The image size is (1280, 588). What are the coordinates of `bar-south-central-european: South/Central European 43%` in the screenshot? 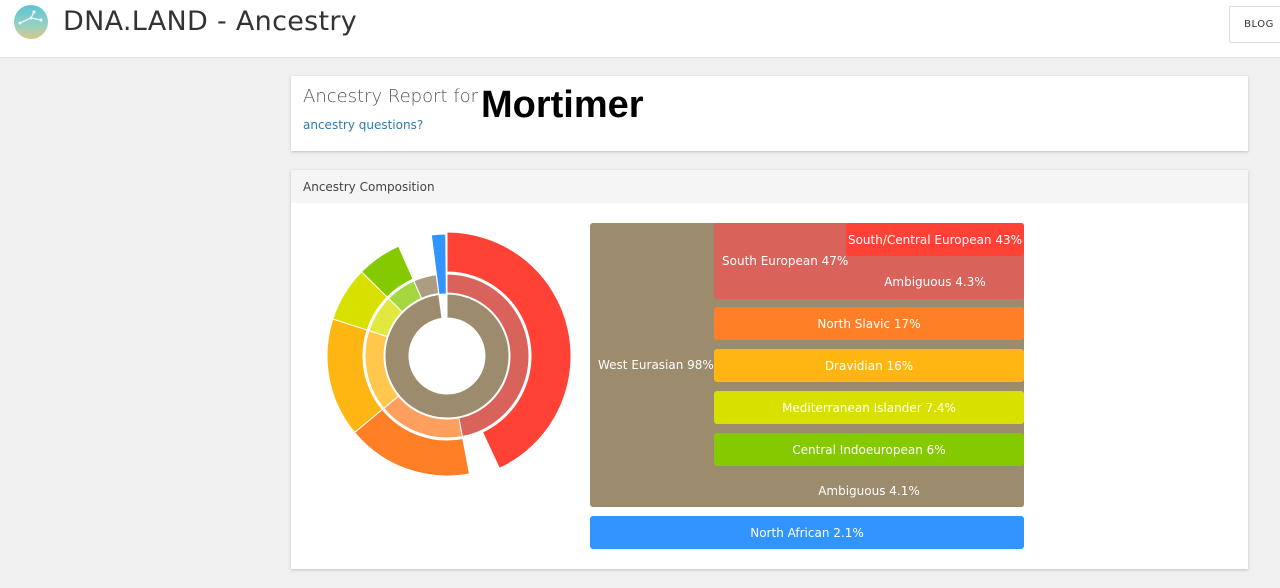 It's located at (935, 239).